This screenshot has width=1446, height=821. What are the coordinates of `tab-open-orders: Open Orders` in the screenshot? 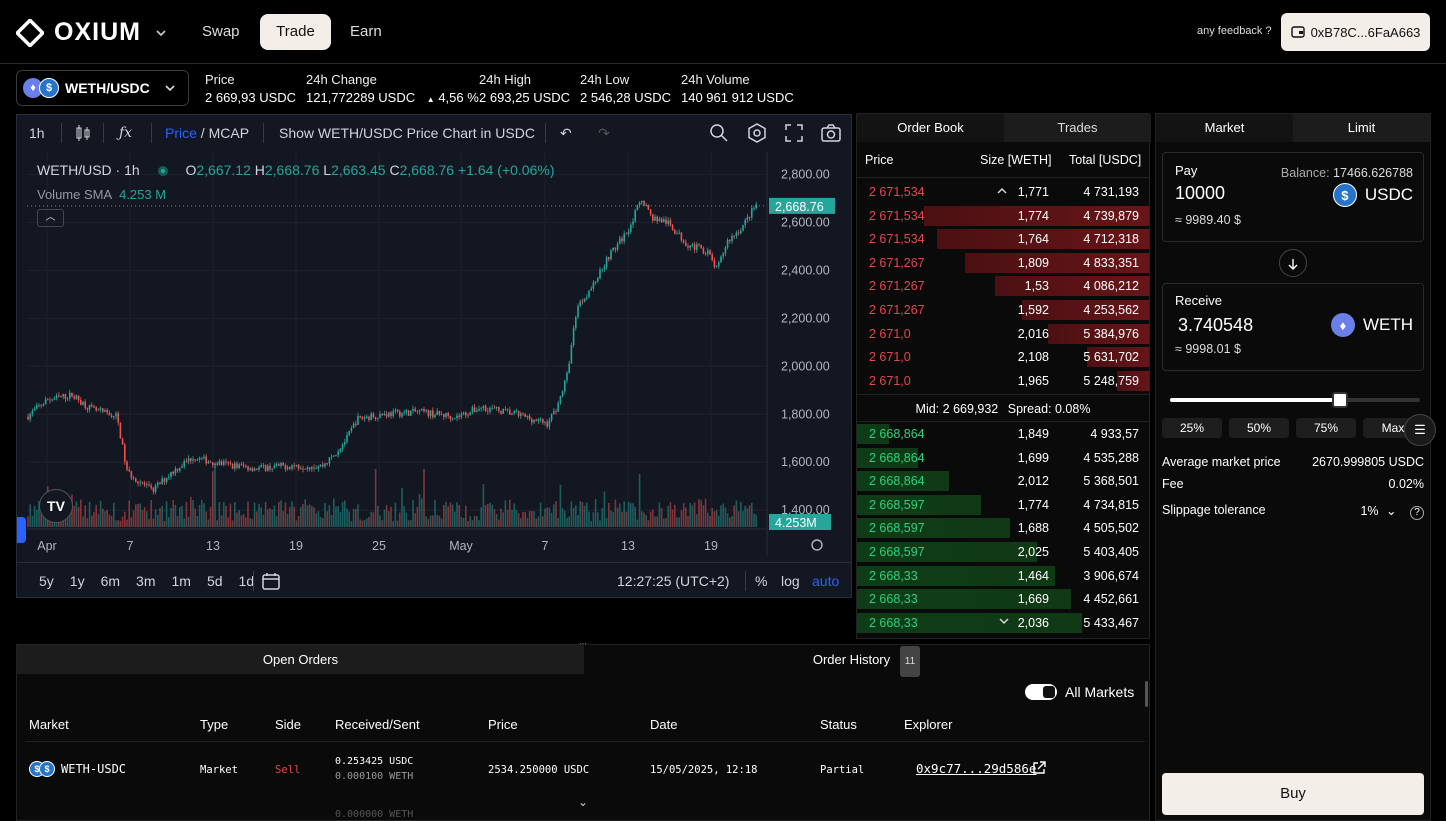 It's located at (300, 659).